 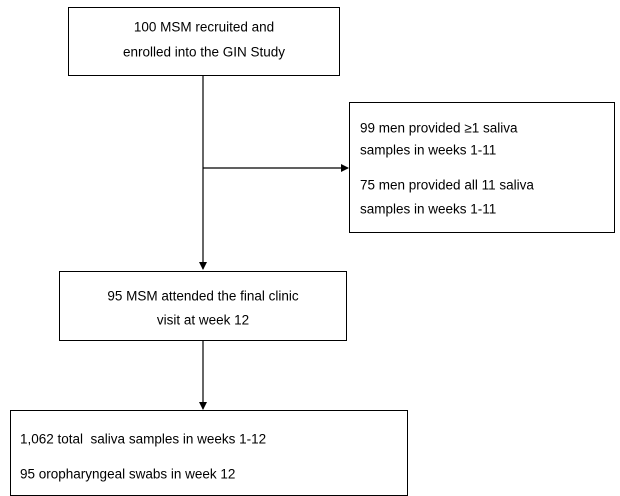 I want to click on box-text: 1,062 total saliva samples in weeks 1-12, so click(x=143, y=439).